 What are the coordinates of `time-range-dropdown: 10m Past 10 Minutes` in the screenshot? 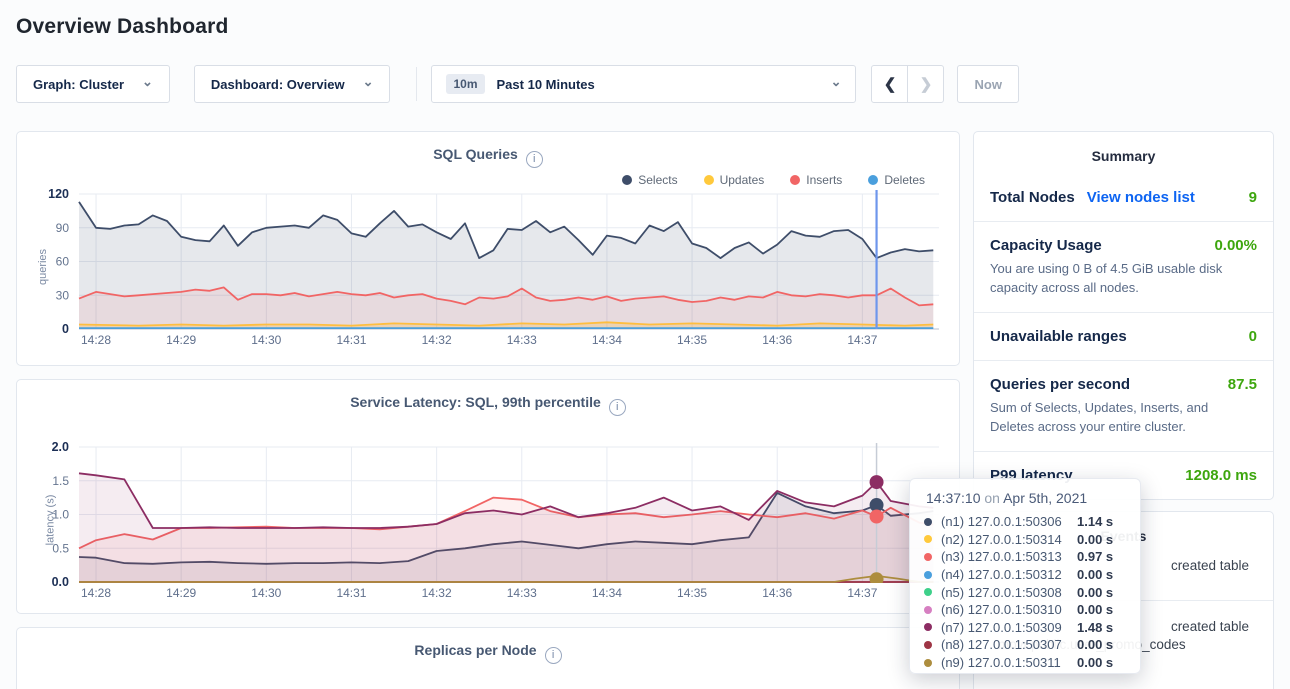 It's located at (644, 84).